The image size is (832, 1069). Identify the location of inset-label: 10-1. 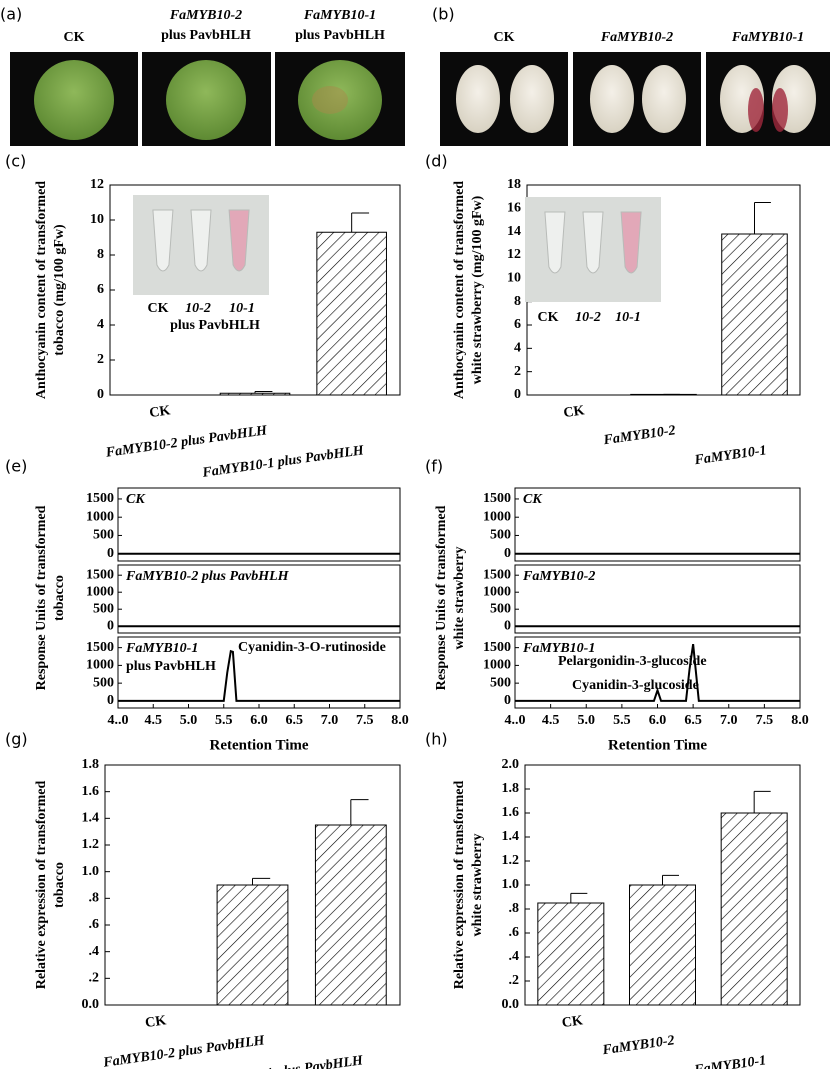
(242, 308).